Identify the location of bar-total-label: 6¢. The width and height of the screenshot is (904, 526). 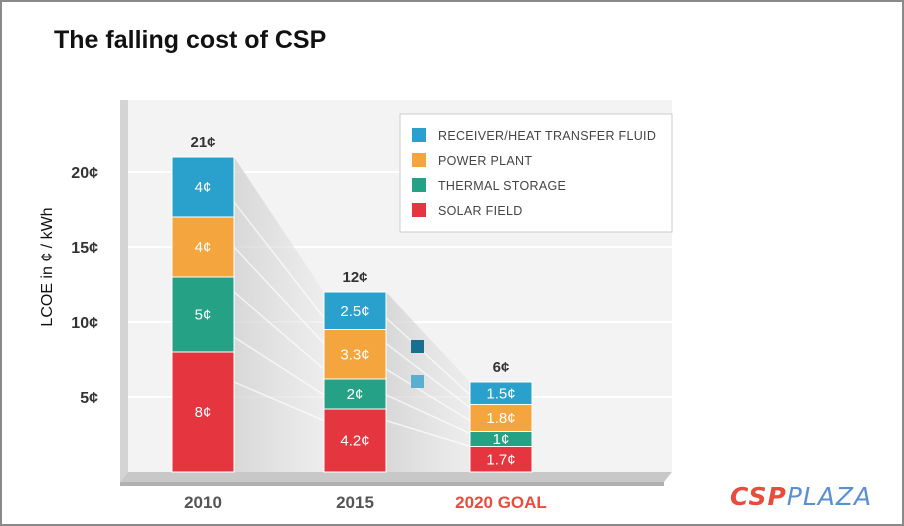
(501, 367).